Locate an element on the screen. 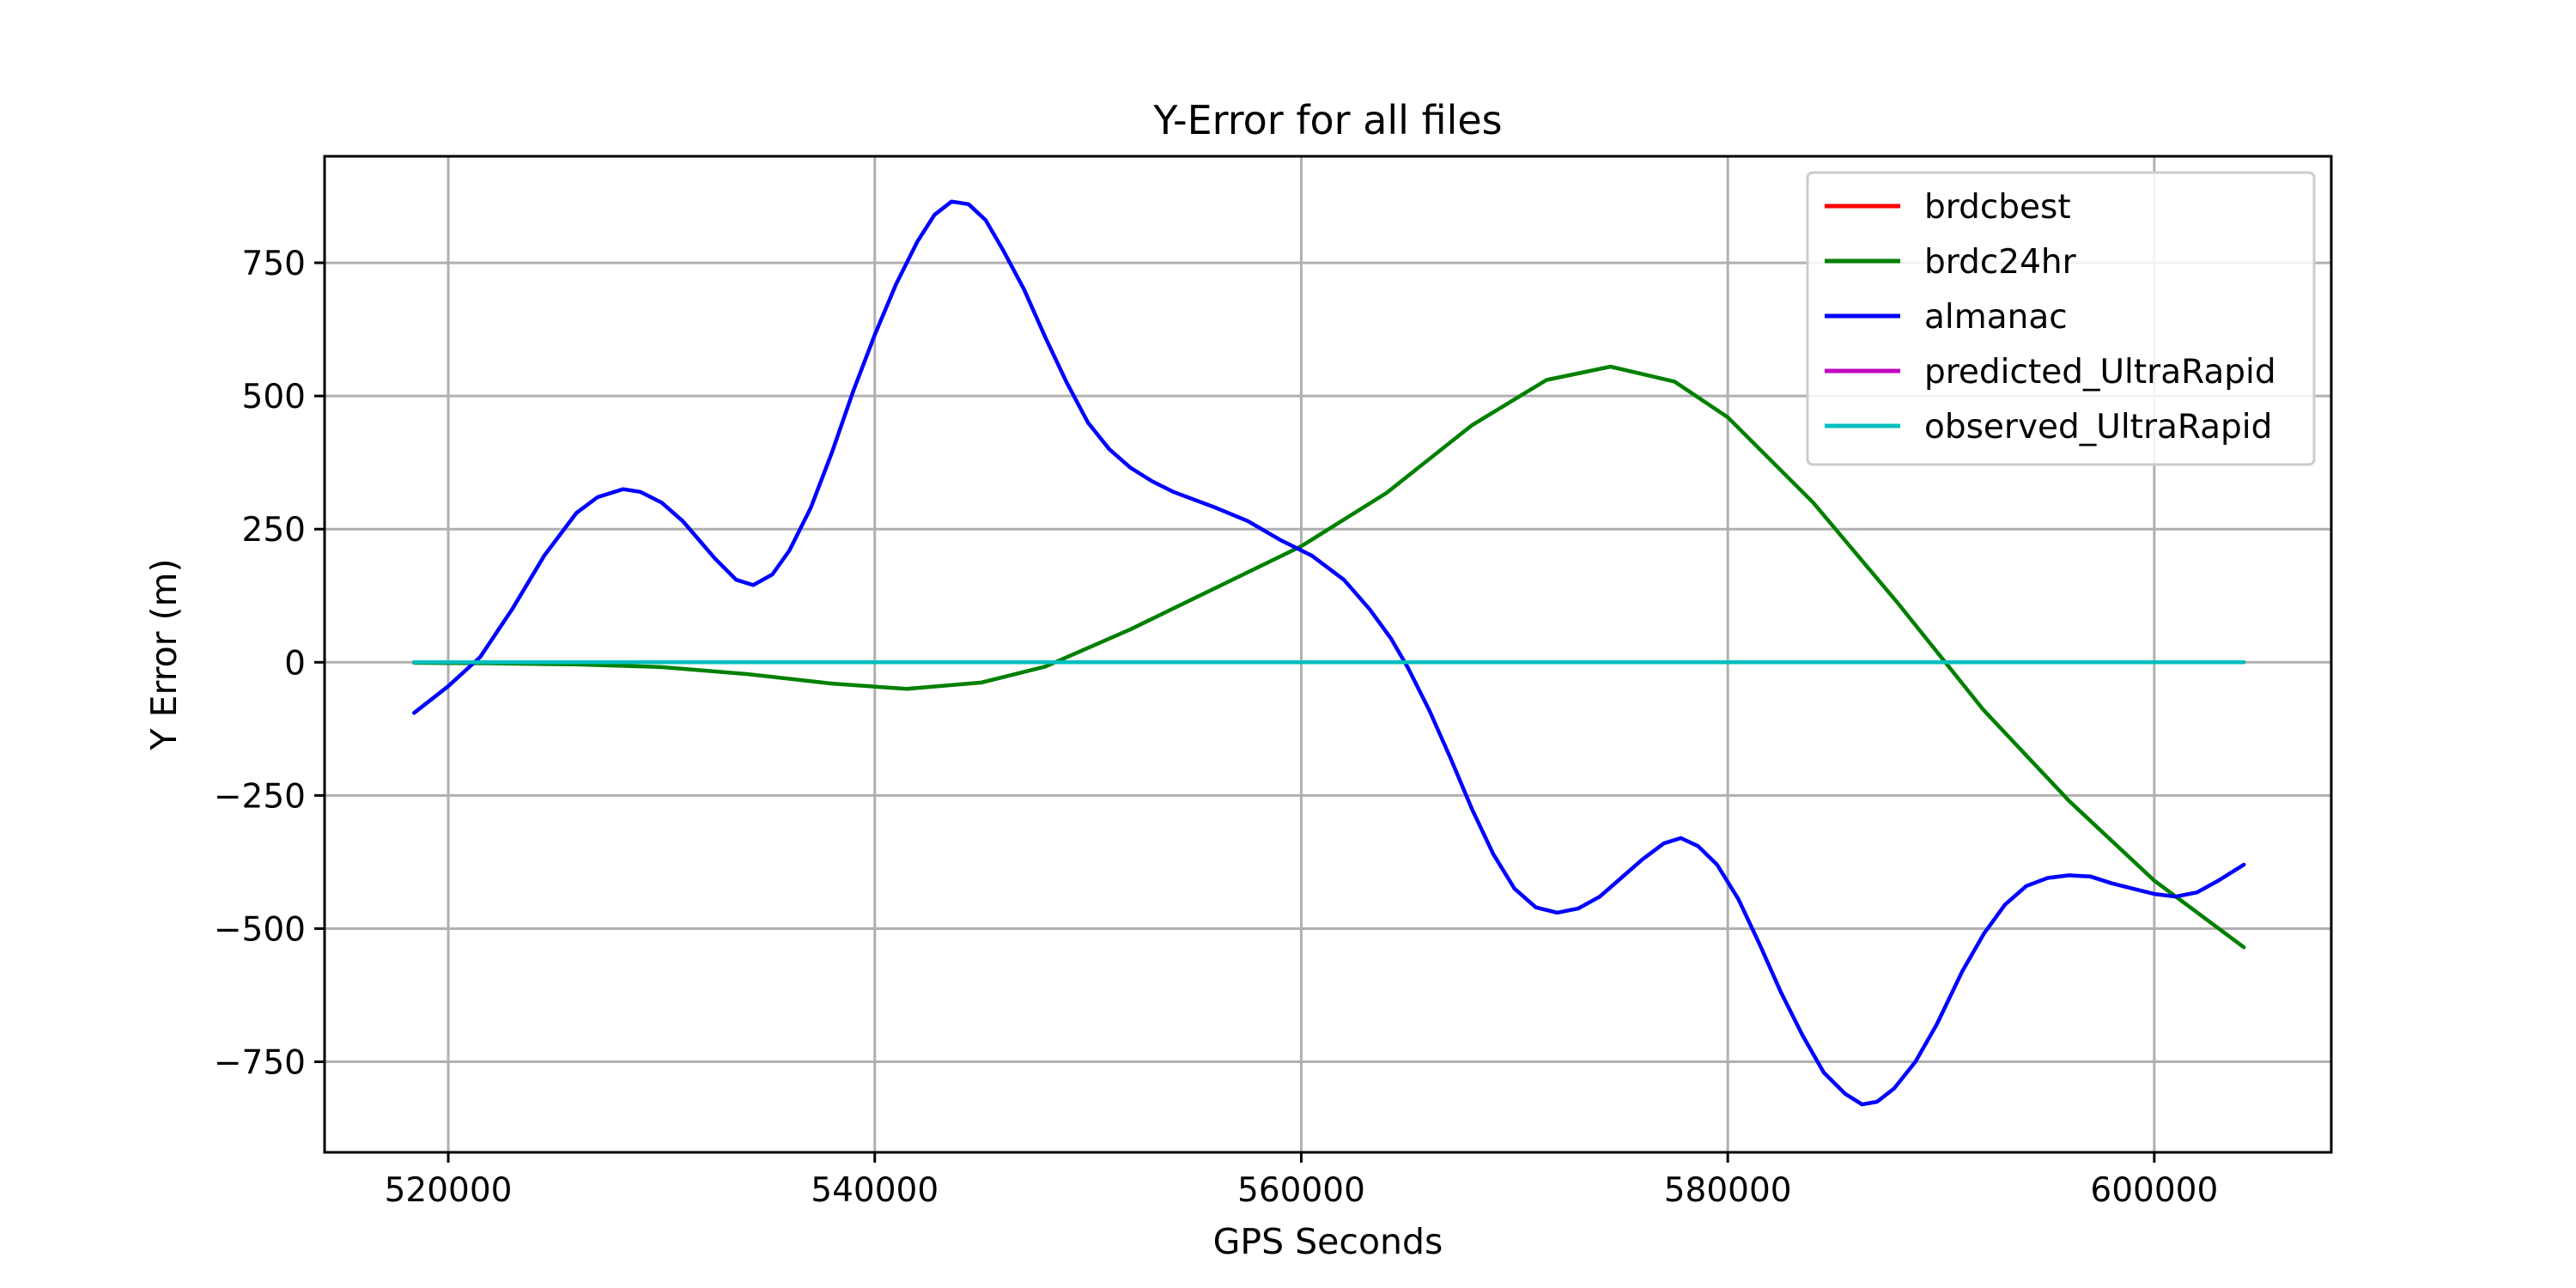  y-tick-label: 750 is located at coordinates (274, 264).